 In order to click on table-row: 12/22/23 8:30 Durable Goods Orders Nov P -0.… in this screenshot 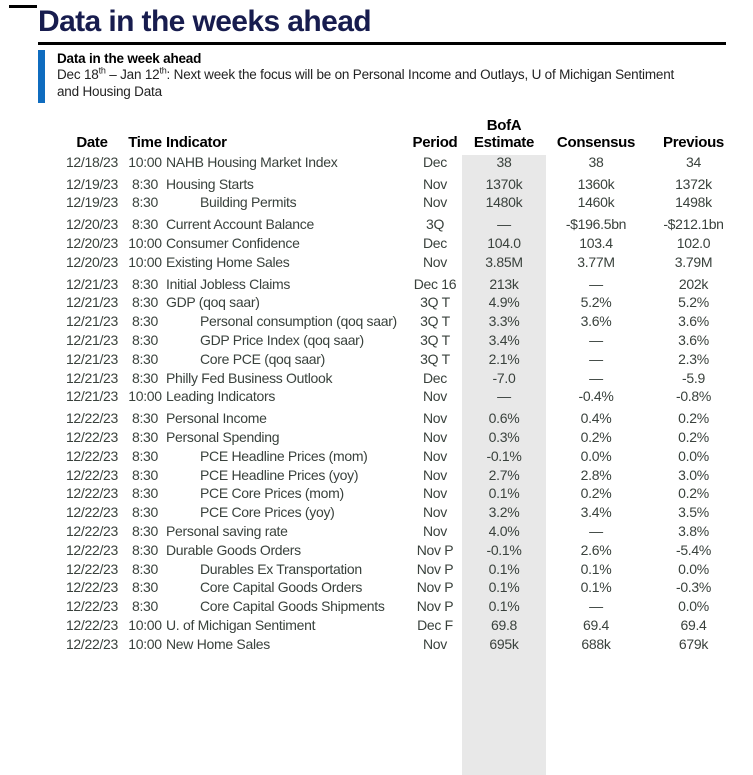, I will do `click(399, 550)`.